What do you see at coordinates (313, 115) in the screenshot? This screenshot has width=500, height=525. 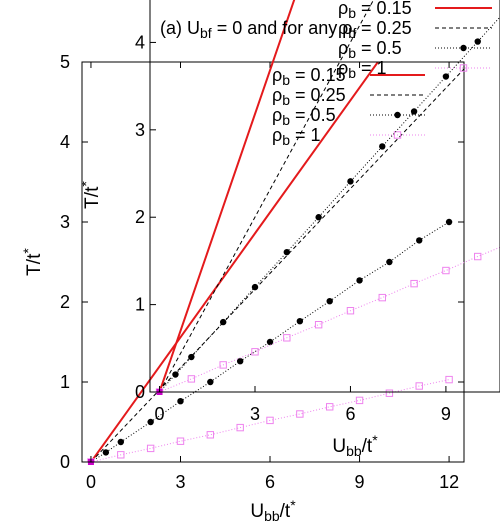 I see `text-part: = 0.5` at bounding box center [313, 115].